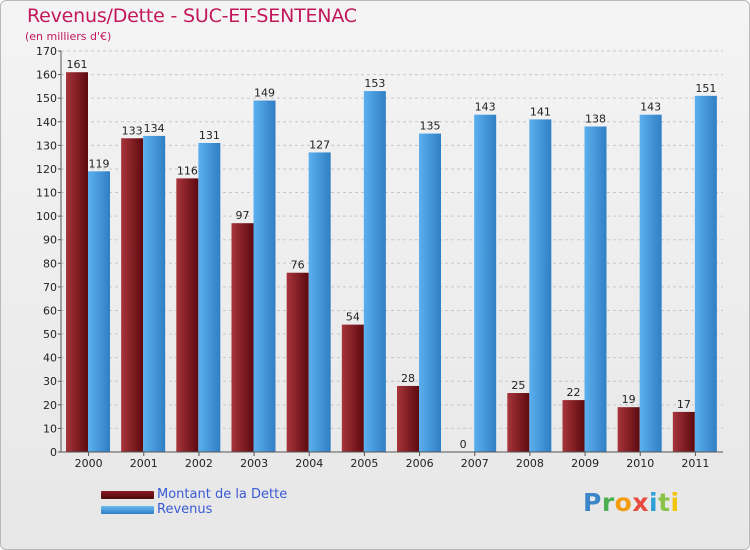 The image size is (750, 550). What do you see at coordinates (684, 404) in the screenshot?
I see `data-label-dette: 17` at bounding box center [684, 404].